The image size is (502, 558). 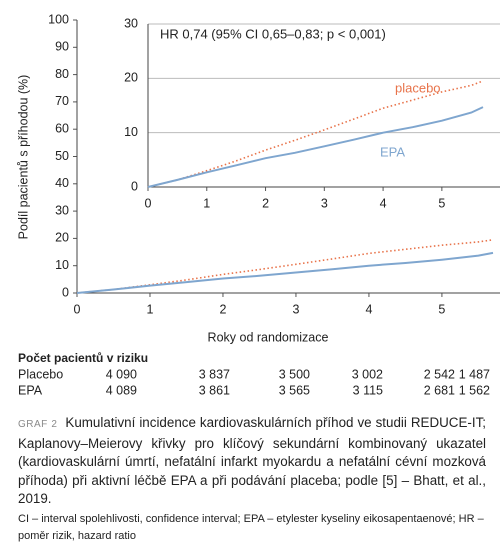 What do you see at coordinates (214, 390) in the screenshot?
I see `risk-cell: 3 861` at bounding box center [214, 390].